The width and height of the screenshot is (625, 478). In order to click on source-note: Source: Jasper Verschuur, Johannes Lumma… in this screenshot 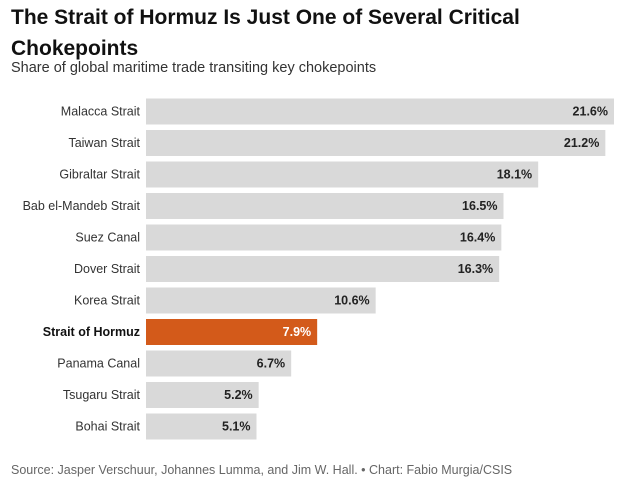, I will do `click(262, 470)`.